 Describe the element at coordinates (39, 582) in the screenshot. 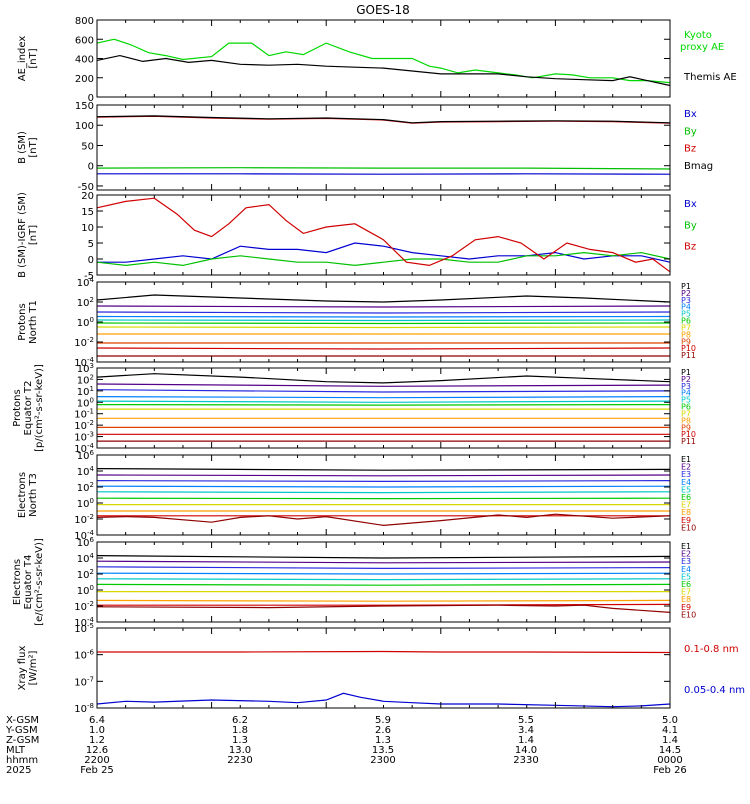

I see `y-axis-label: [e/(cm²-s-sr-keV)]` at that location.